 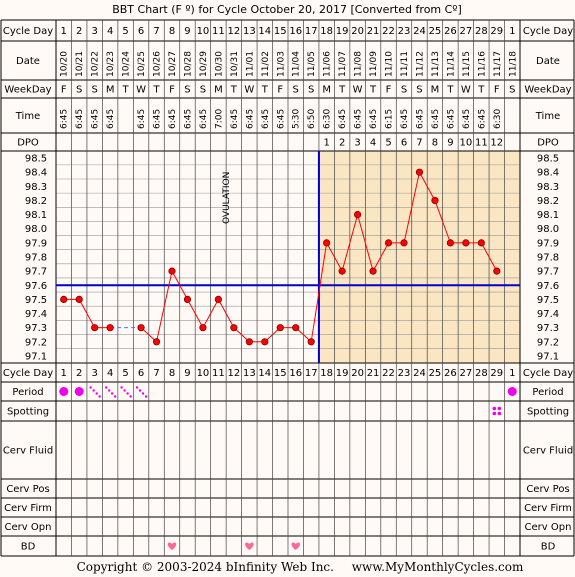 I want to click on cycle-day-cell: 9, so click(x=187, y=31).